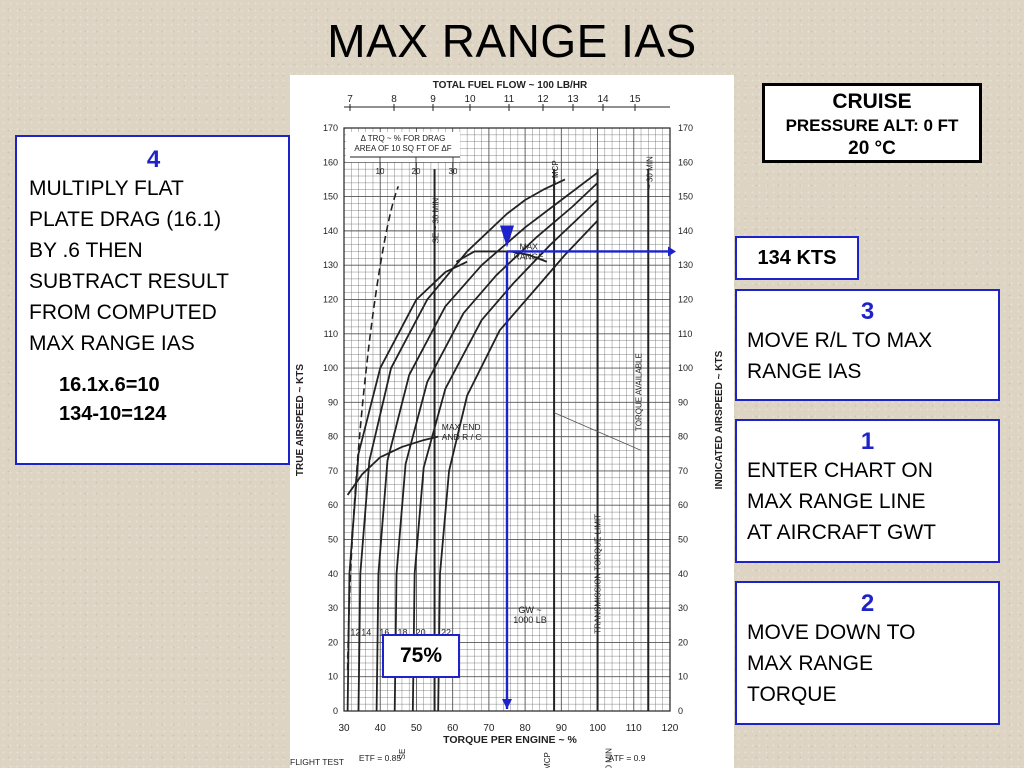 Image resolution: width=1024 pixels, height=768 pixels. I want to click on x-tick-label: 70, so click(489, 728).